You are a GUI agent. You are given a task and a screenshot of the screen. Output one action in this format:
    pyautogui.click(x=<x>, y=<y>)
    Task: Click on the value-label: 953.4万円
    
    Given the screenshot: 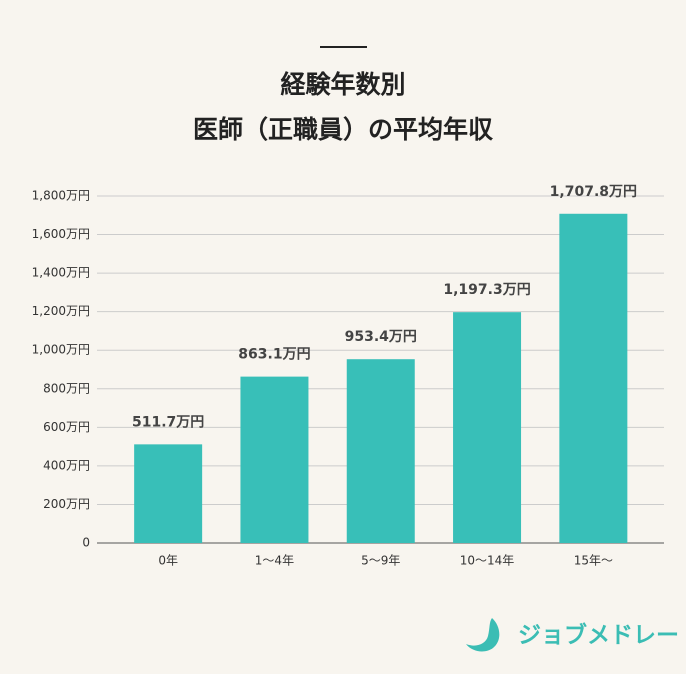 What is the action you would take?
    pyautogui.click(x=381, y=337)
    